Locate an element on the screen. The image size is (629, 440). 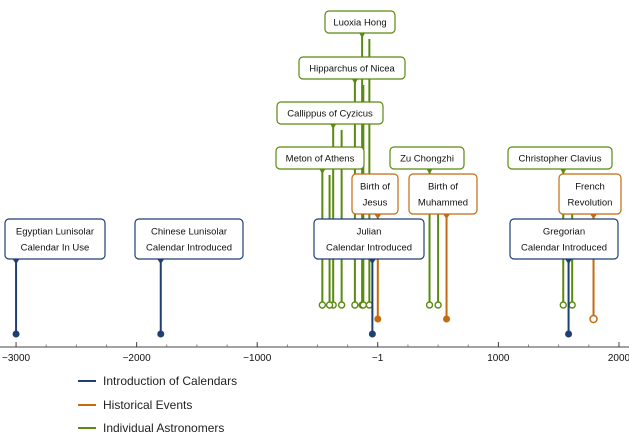
event-label-box: Callippus of Cyzicus is located at coordinates (330, 113).